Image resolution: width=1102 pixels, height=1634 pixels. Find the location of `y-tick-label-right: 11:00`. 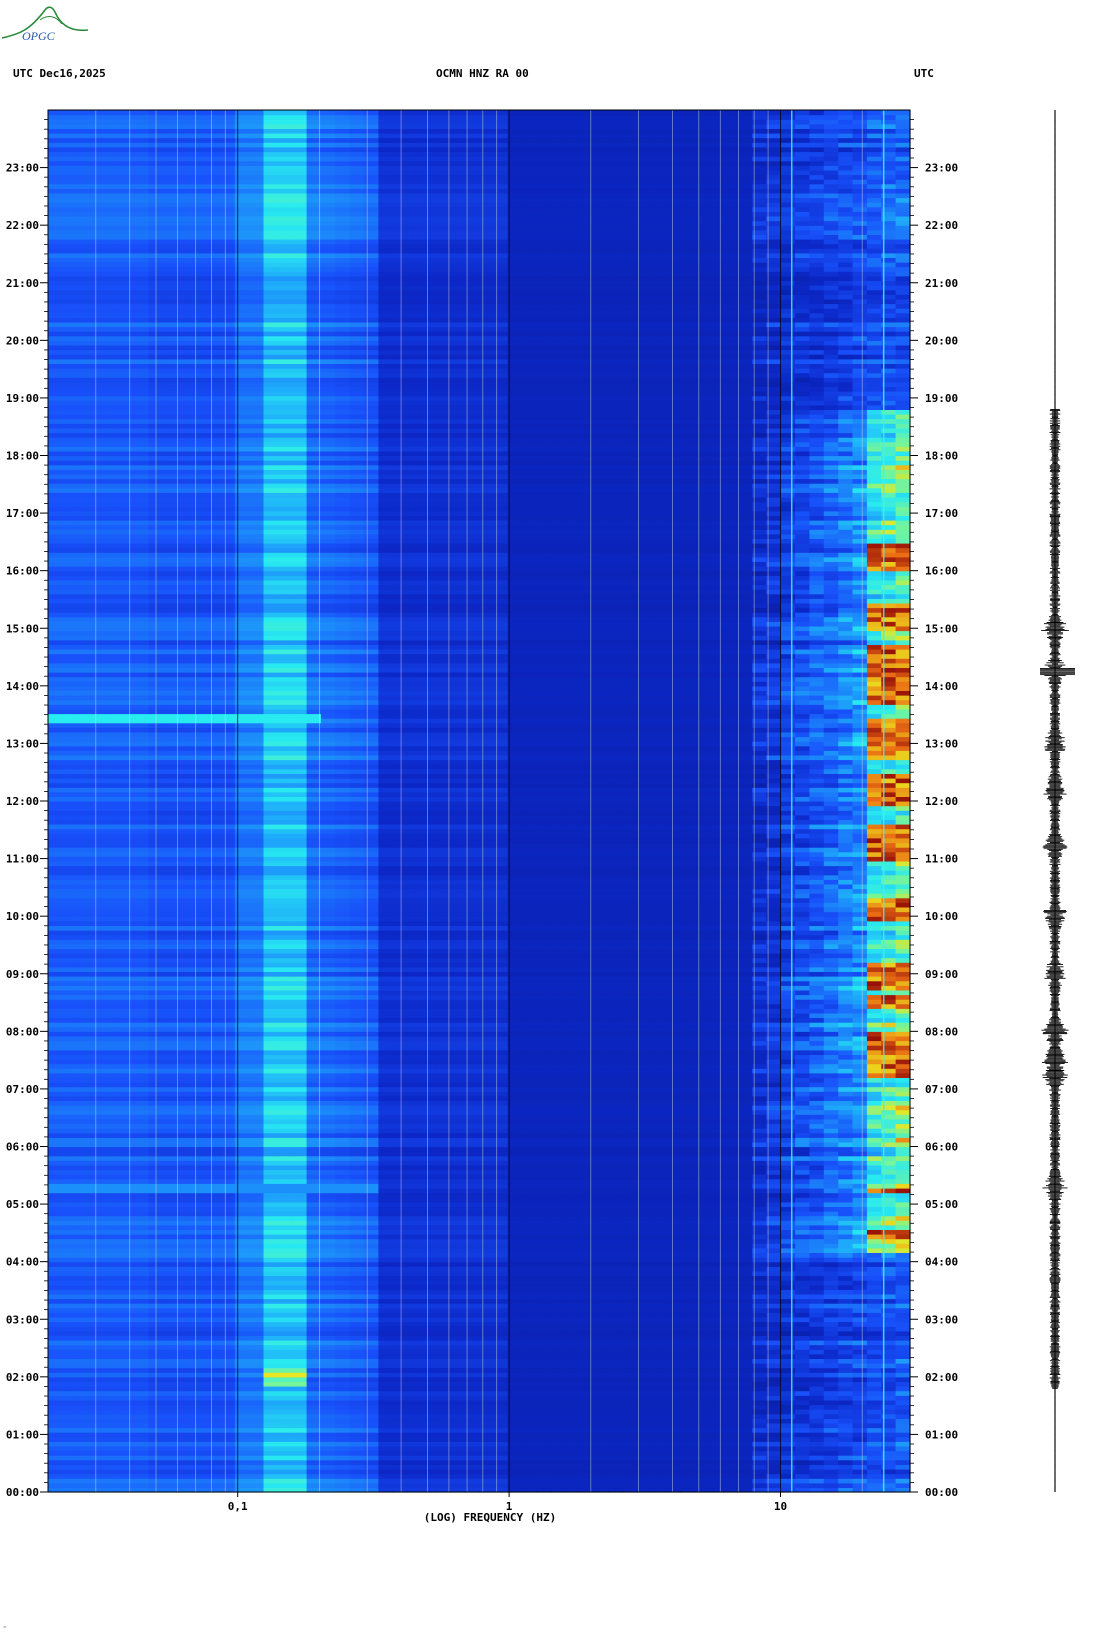

y-tick-label-right: 11:00 is located at coordinates (941, 859).